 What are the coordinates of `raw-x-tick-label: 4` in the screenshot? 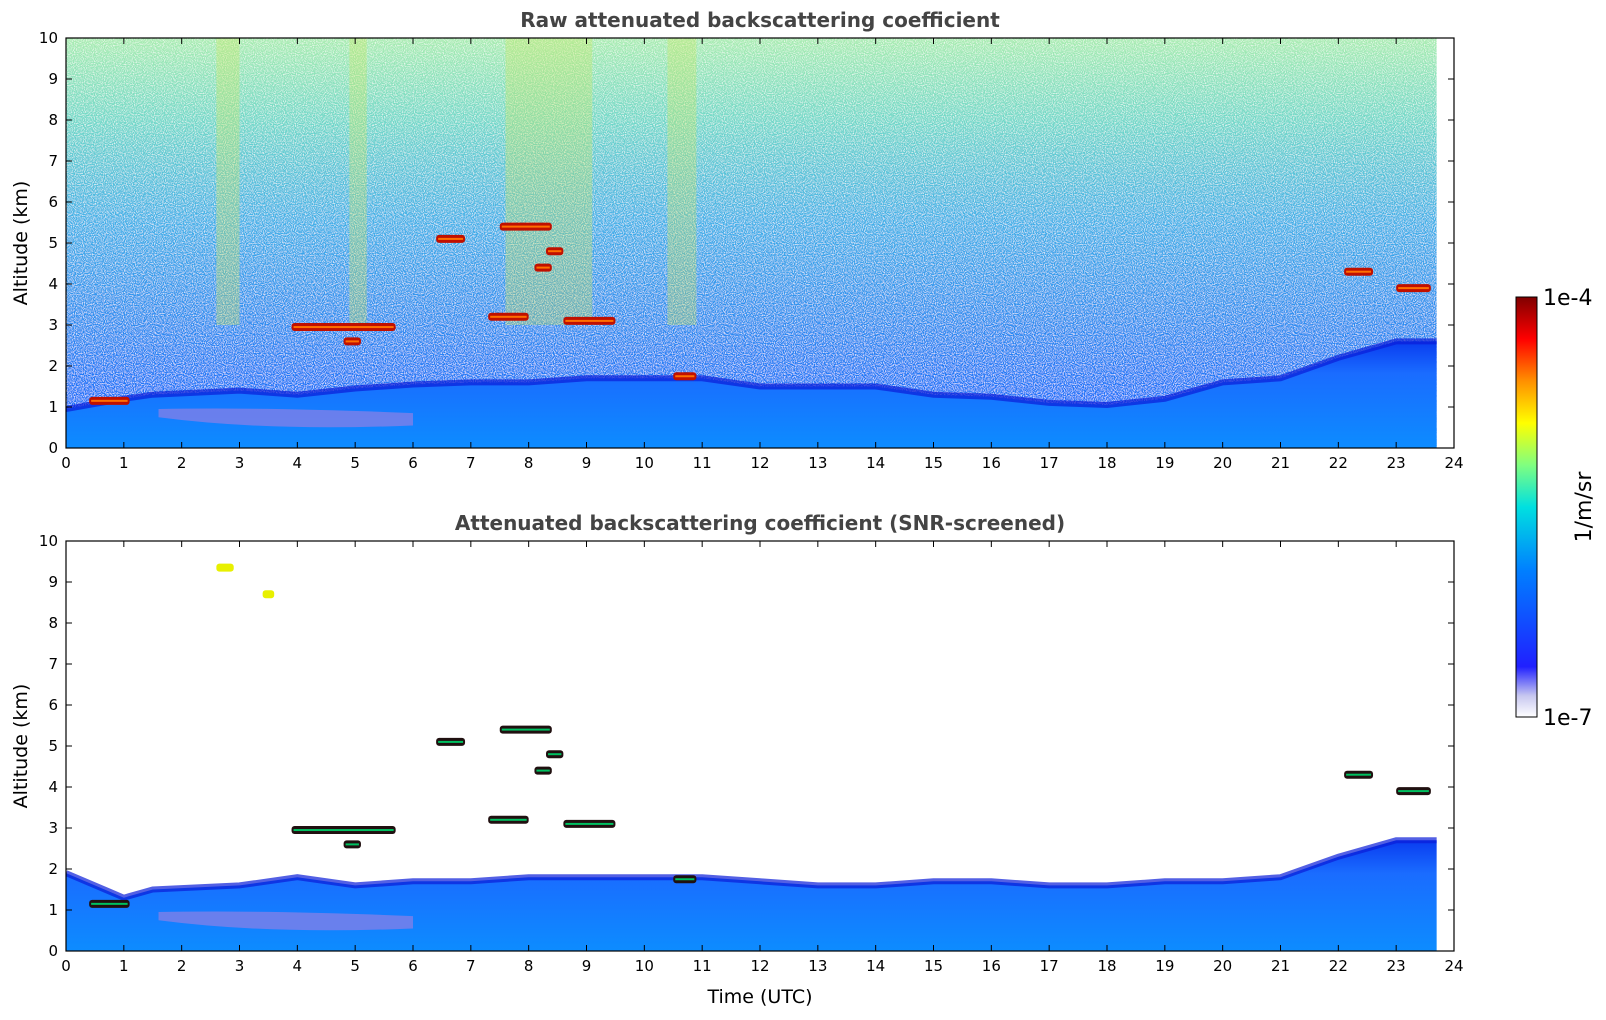 It's located at (298, 463).